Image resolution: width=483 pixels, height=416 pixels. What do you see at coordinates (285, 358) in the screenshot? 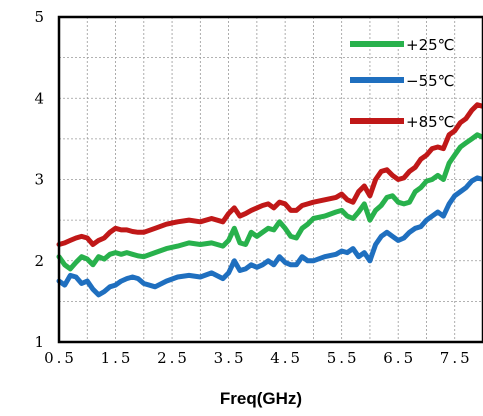
I see `x-tick-label: 4 . 5` at bounding box center [285, 358].